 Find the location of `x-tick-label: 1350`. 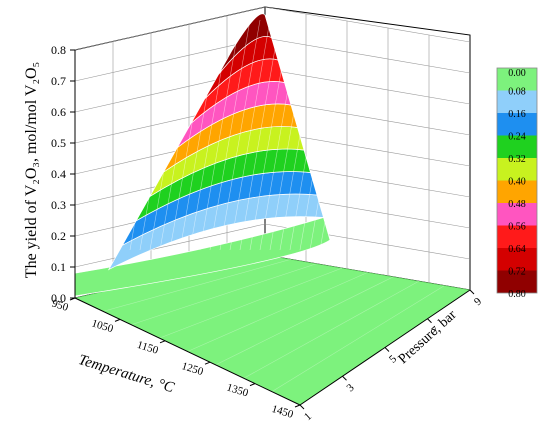

x-tick-label: 1350 is located at coordinates (237, 391).